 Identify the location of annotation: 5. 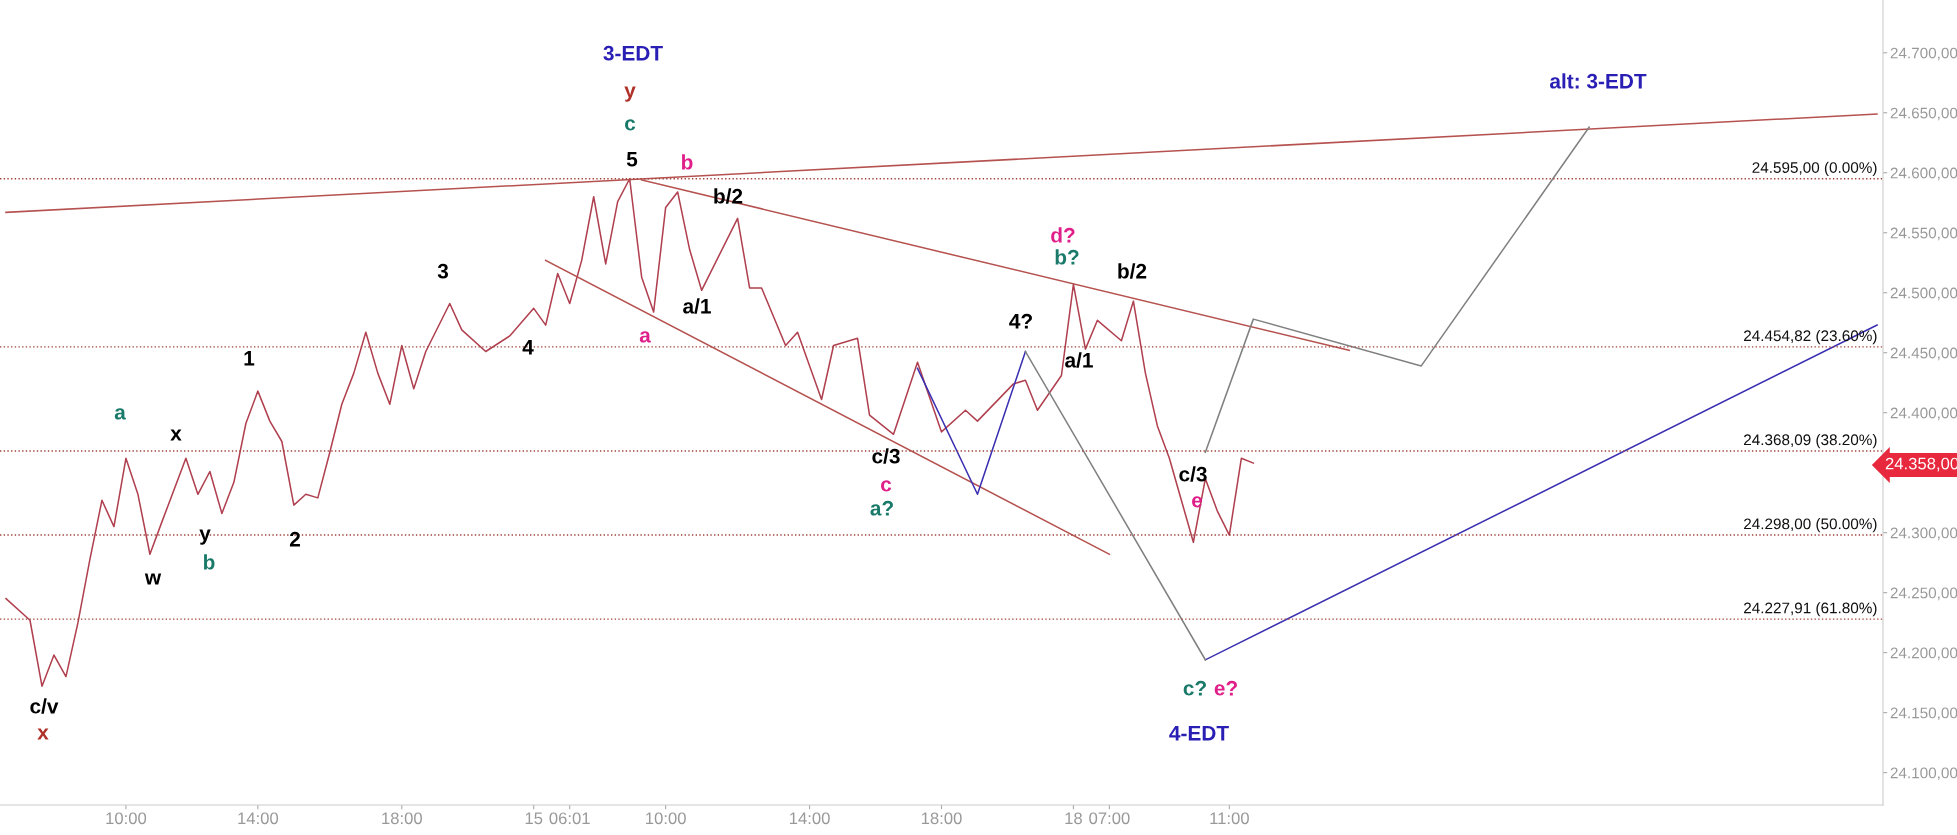
(632, 159).